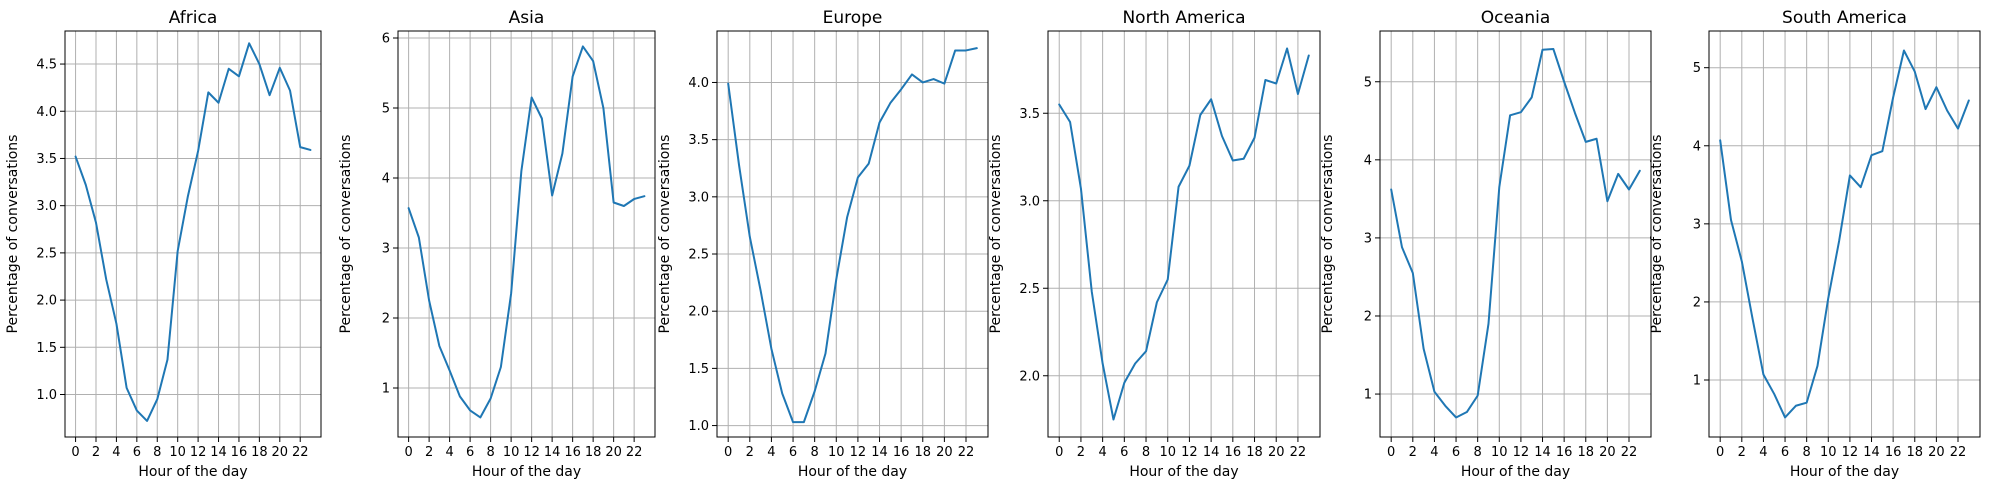  What do you see at coordinates (527, 18) in the screenshot?
I see `chart-title: Asia` at bounding box center [527, 18].